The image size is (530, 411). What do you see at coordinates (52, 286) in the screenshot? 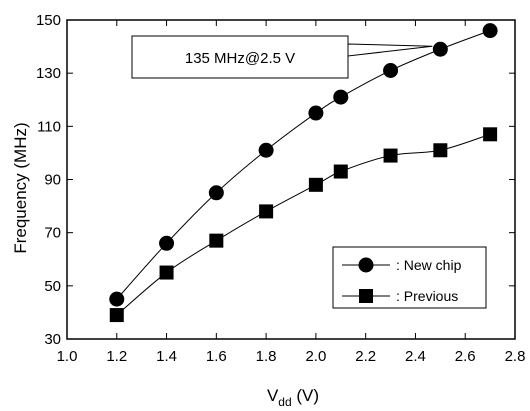
I see `y-tick-label: 50` at bounding box center [52, 286].